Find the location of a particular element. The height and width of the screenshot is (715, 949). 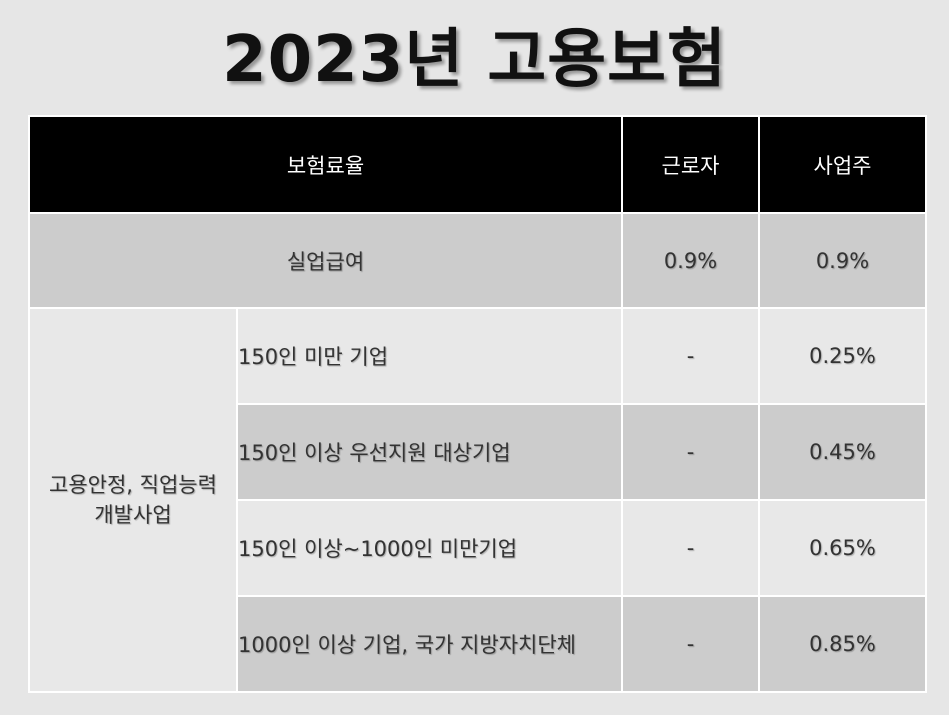

unemployment-label: 실업급여 is located at coordinates (325, 260).